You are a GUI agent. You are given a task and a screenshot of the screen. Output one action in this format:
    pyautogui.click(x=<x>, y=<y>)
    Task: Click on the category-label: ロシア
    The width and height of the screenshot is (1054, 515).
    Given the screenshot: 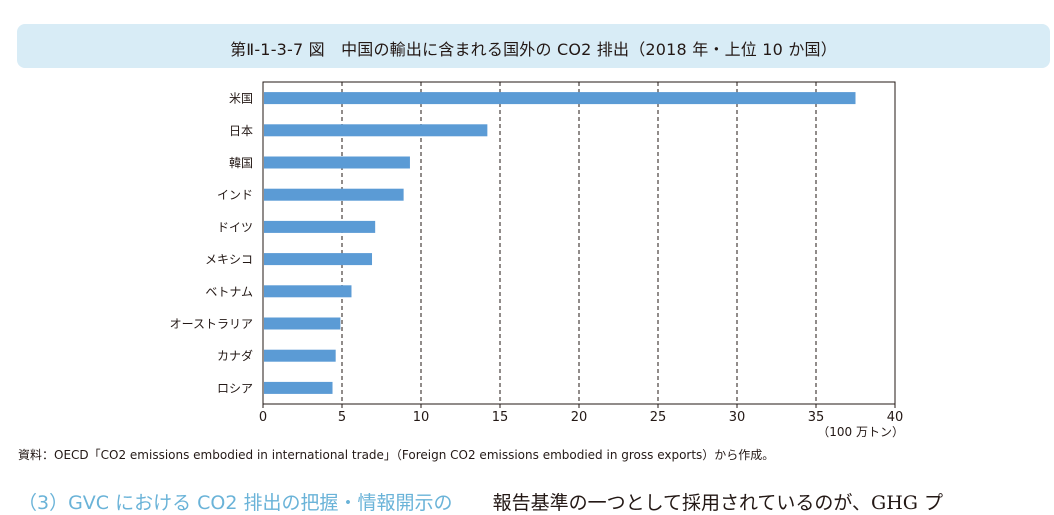 What is the action you would take?
    pyautogui.click(x=235, y=388)
    